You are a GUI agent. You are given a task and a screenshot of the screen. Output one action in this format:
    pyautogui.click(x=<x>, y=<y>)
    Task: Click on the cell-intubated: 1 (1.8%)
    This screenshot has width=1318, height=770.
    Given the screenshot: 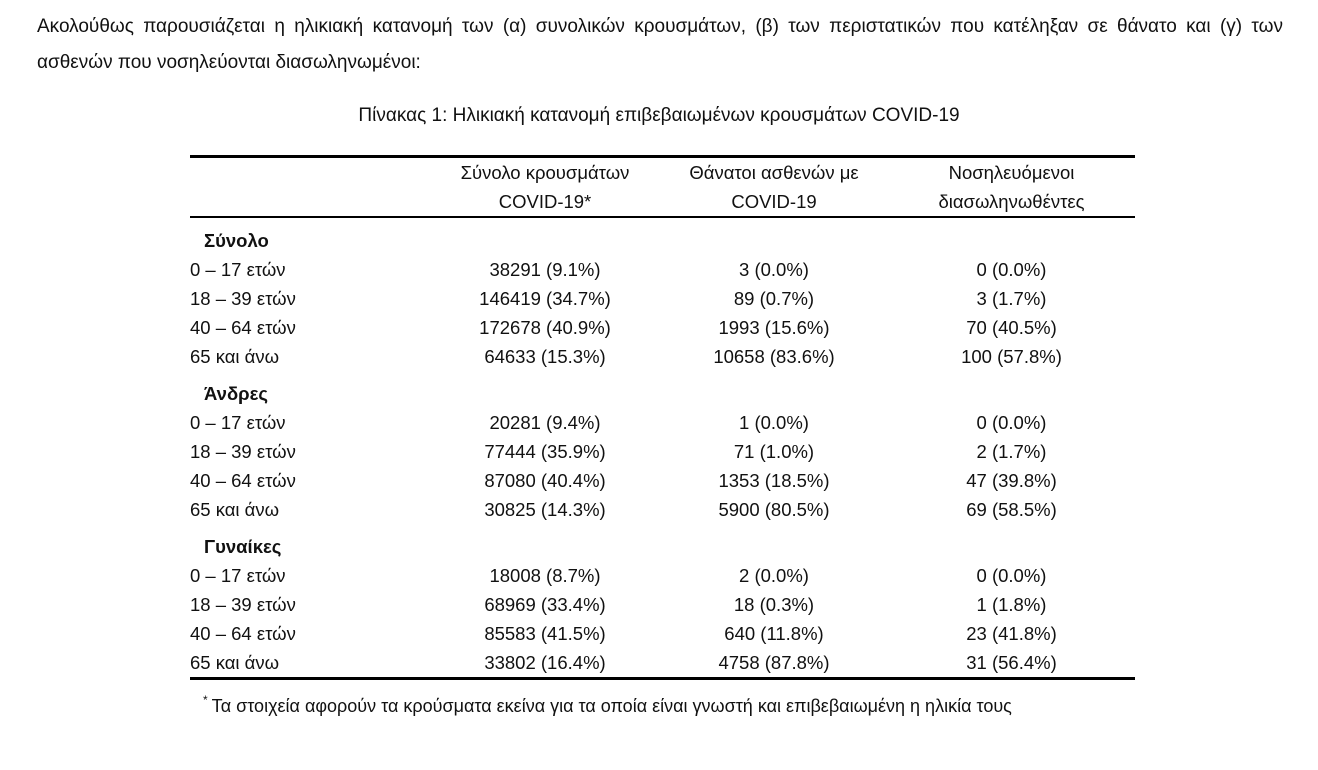 What is the action you would take?
    pyautogui.click(x=1011, y=604)
    